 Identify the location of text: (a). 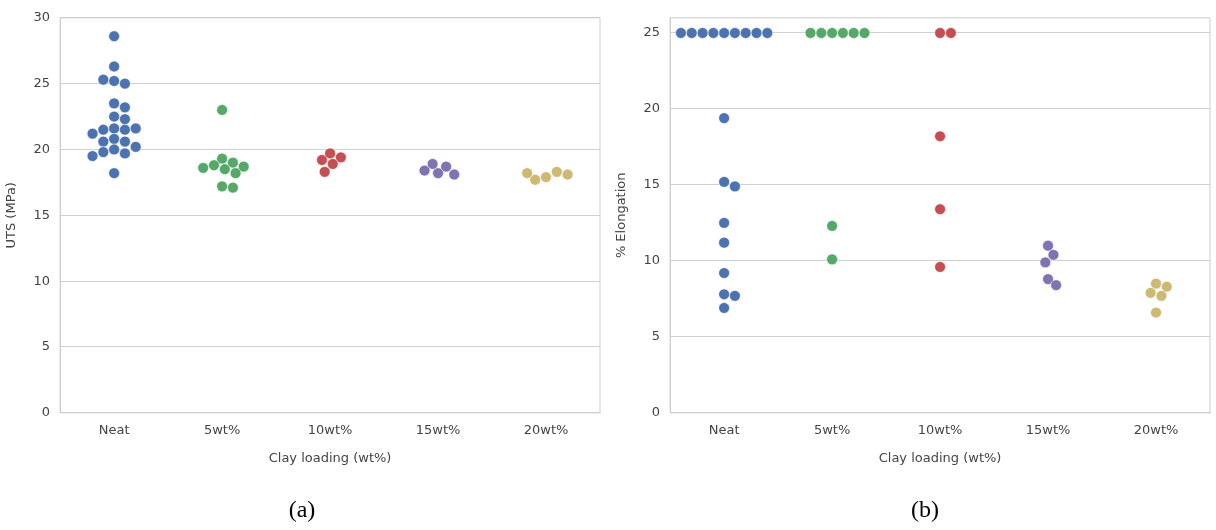
(302, 509).